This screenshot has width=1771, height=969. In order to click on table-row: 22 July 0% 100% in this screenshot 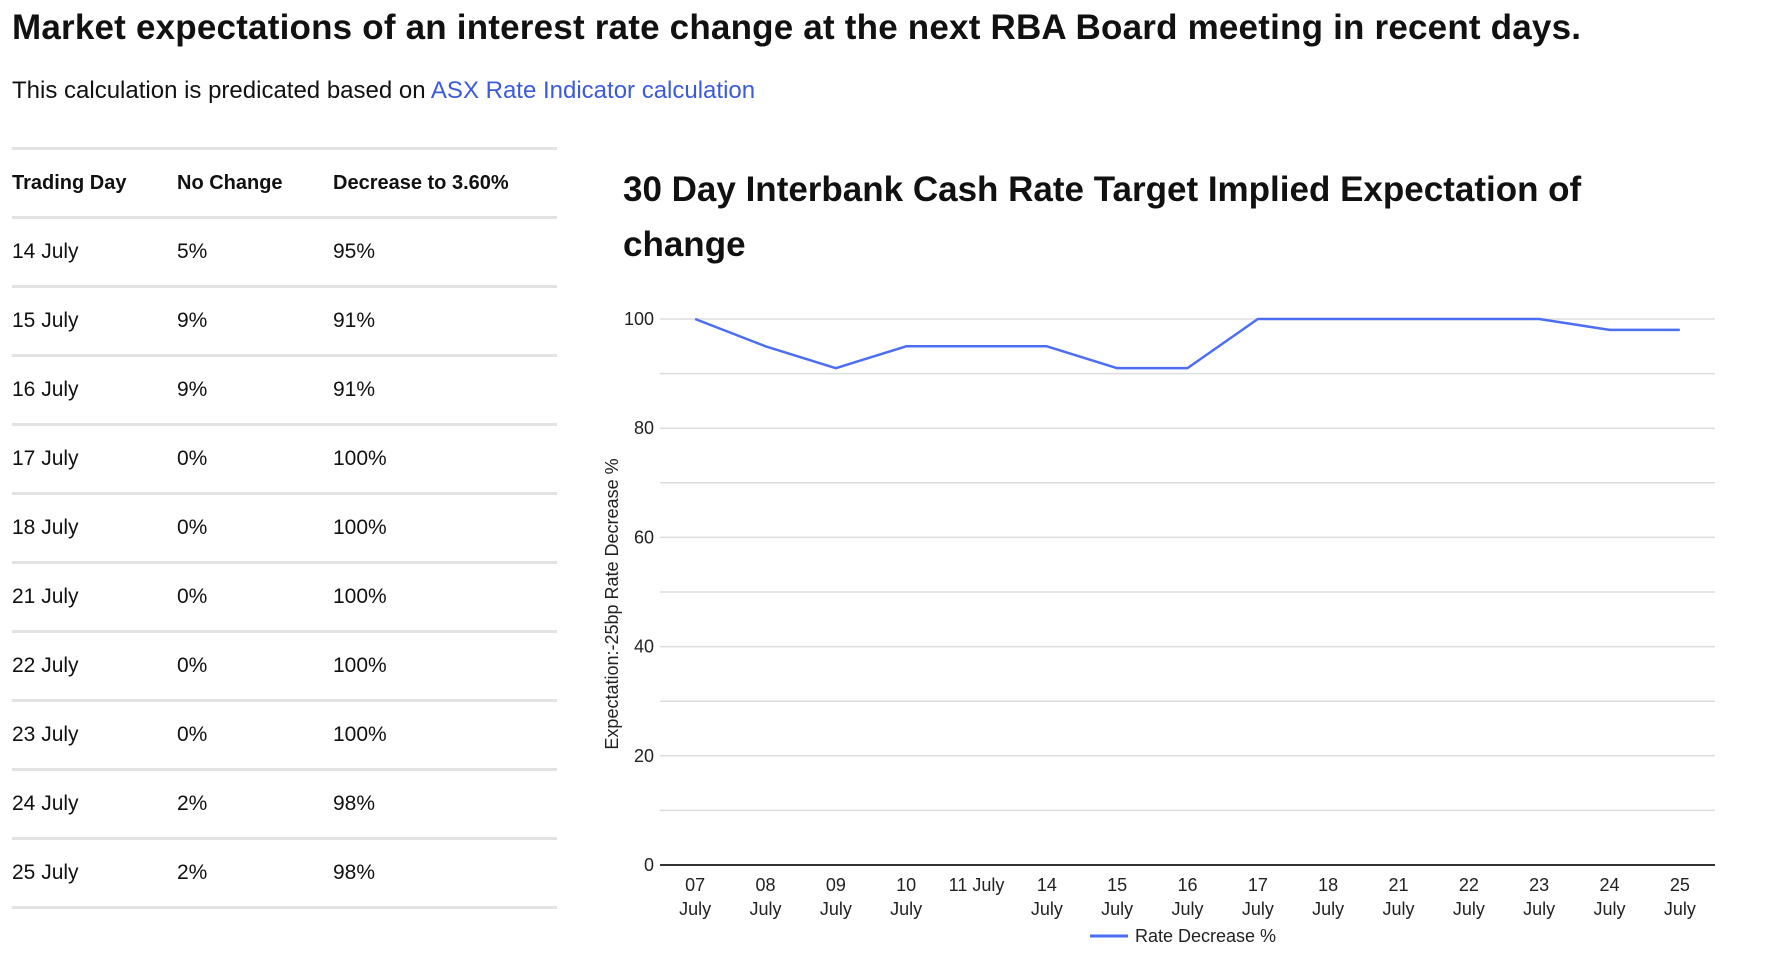, I will do `click(284, 666)`.